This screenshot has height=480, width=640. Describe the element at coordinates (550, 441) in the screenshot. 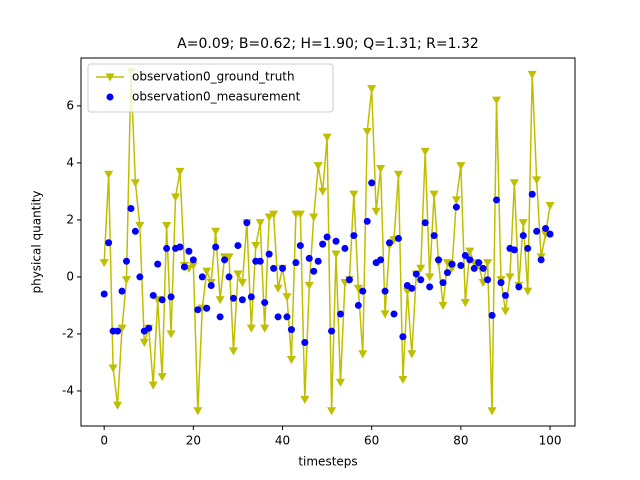

I see `x-tick-label: 100` at that location.